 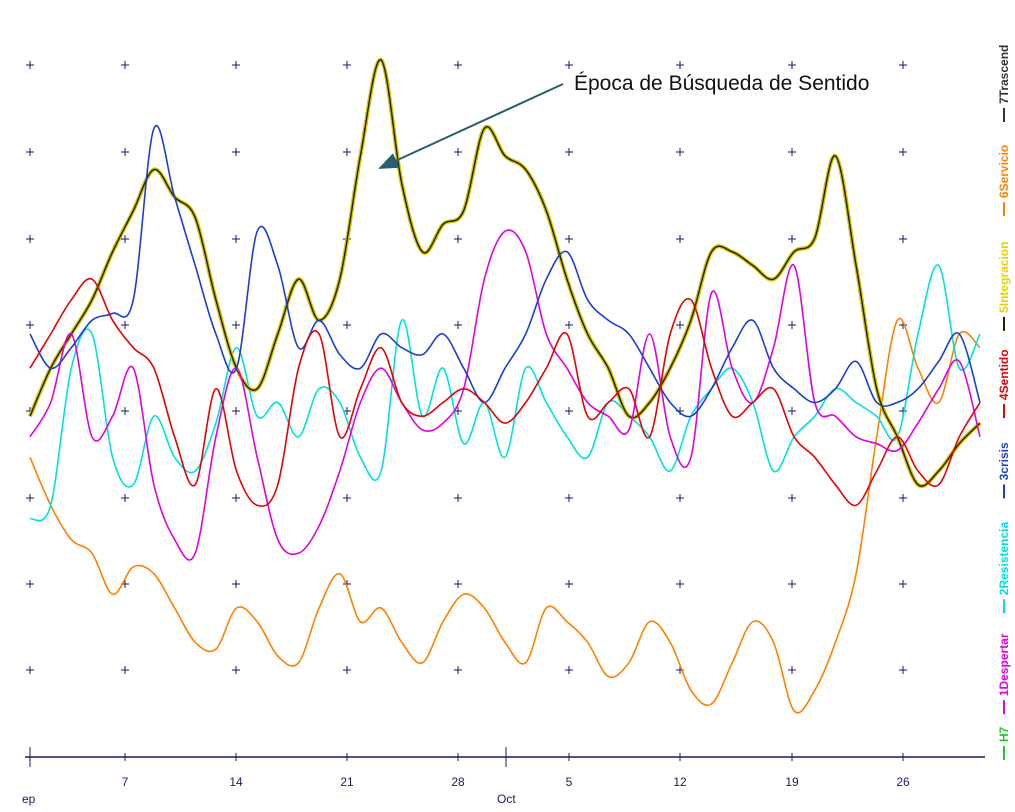 What do you see at coordinates (125, 782) in the screenshot?
I see `x-tick-label: 7` at bounding box center [125, 782].